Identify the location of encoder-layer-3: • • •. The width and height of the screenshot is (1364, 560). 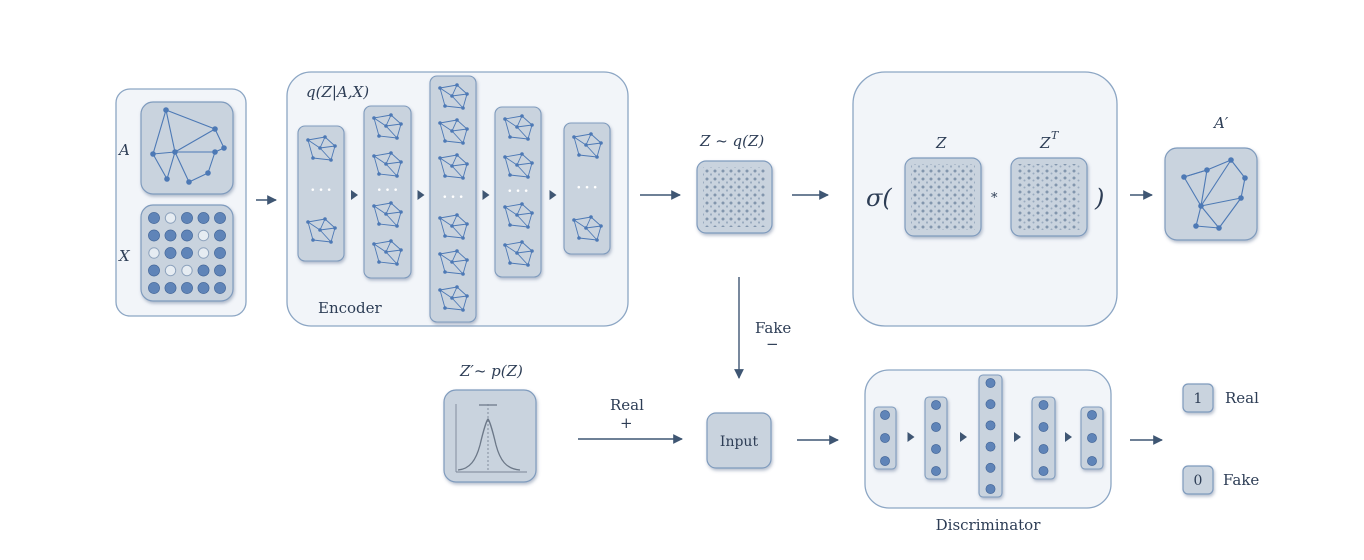
(453, 199).